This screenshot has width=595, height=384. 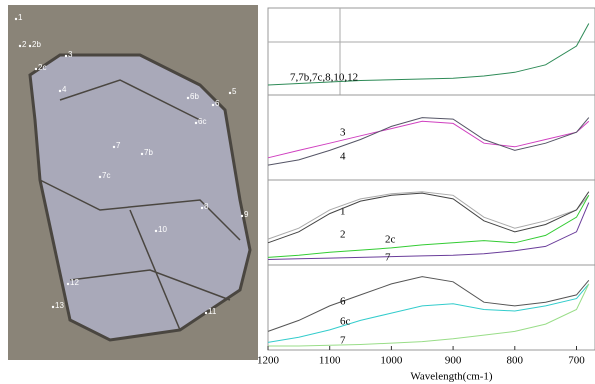 What do you see at coordinates (217, 103) in the screenshot?
I see `point-label: 6` at bounding box center [217, 103].